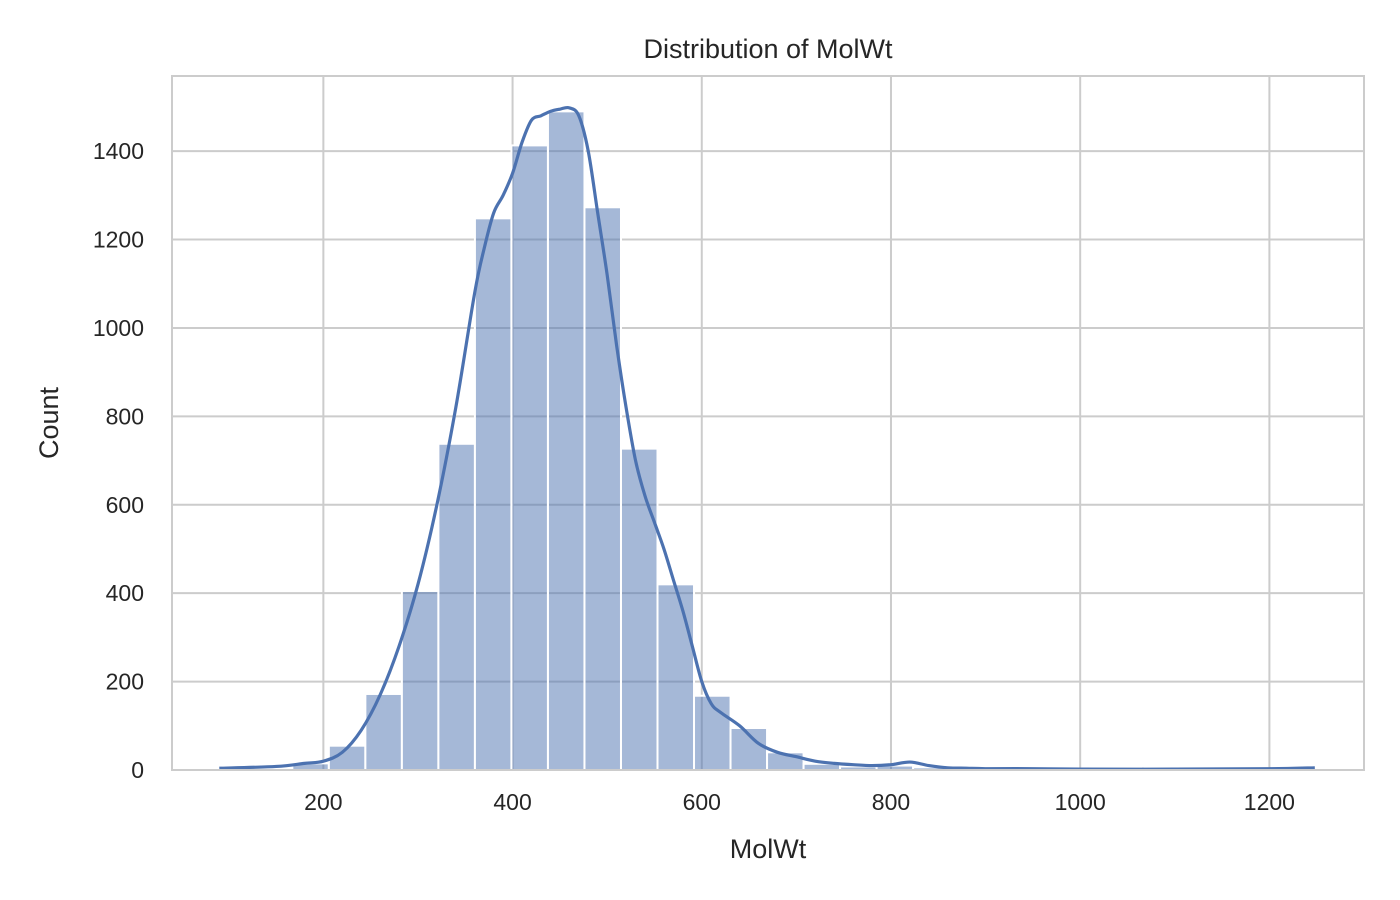  Describe the element at coordinates (891, 802) in the screenshot. I see `x-tick-label: 800` at that location.